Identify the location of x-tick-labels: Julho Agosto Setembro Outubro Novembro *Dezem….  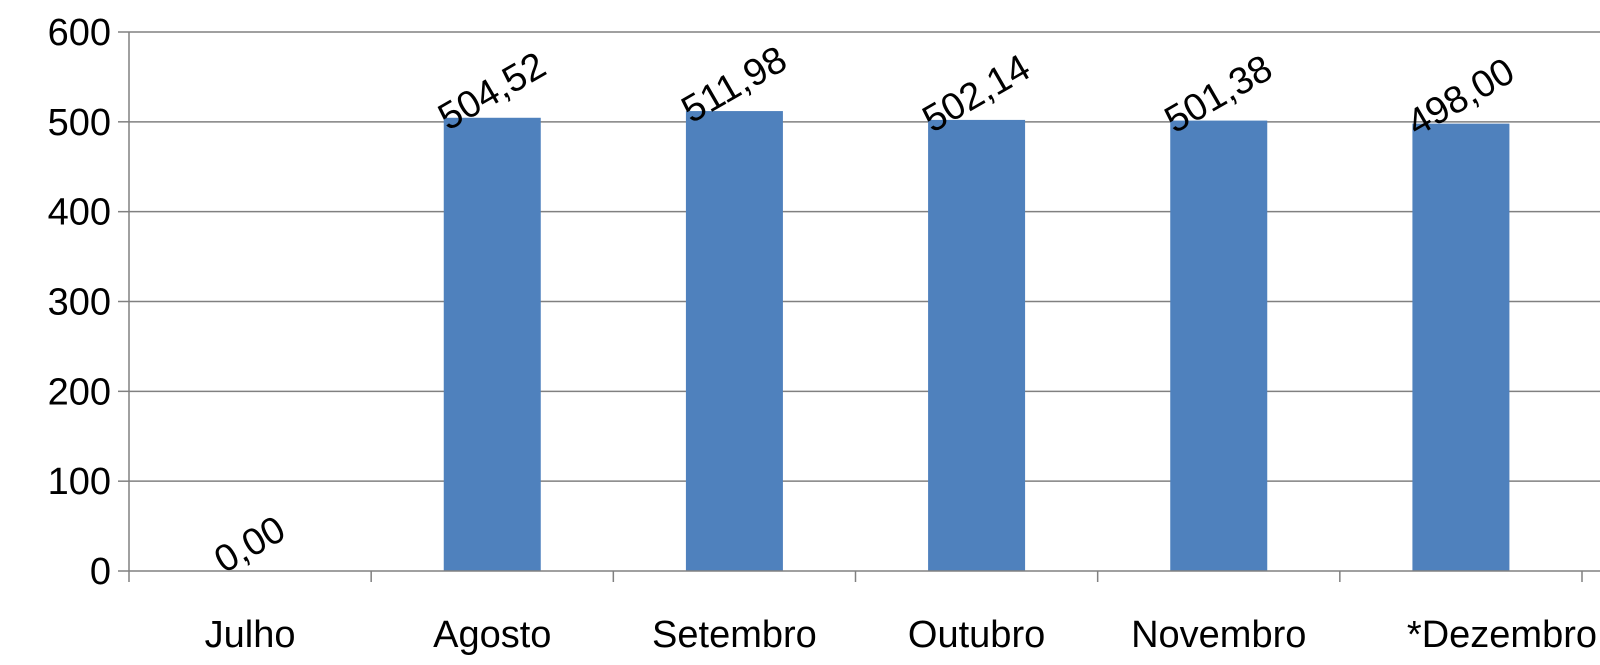
(901, 635).